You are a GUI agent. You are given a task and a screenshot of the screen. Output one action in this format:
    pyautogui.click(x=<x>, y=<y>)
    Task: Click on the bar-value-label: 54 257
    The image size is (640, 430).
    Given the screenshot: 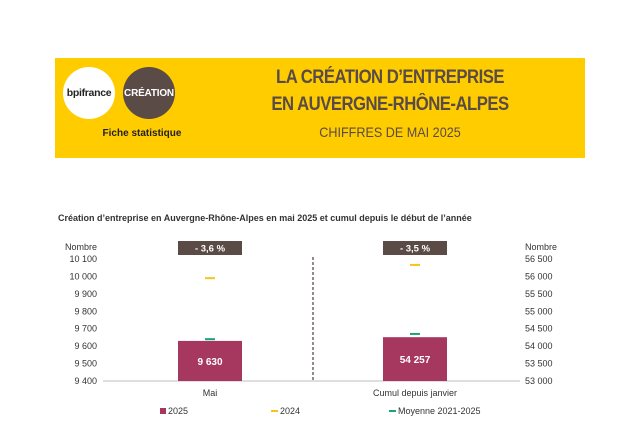 What is the action you would take?
    pyautogui.click(x=415, y=360)
    